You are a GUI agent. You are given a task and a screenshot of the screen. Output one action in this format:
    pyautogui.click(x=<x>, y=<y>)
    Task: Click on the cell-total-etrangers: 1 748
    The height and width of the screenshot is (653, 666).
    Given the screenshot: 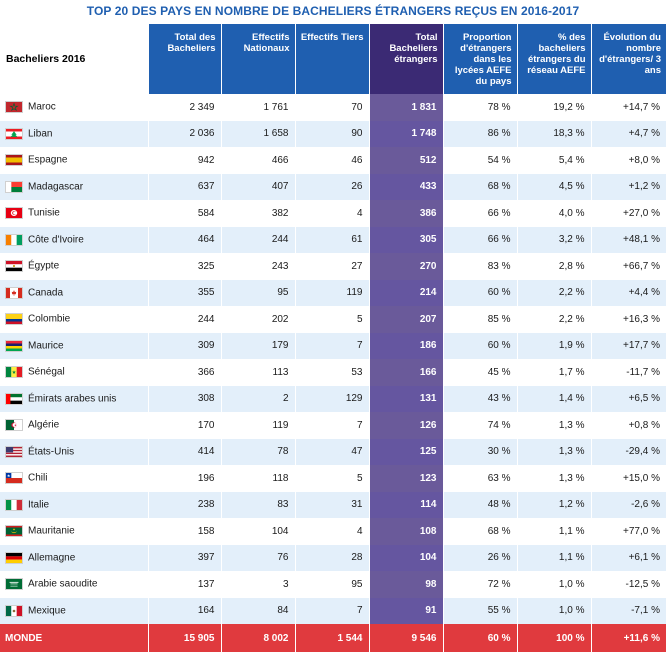 What is the action you would take?
    pyautogui.click(x=405, y=133)
    